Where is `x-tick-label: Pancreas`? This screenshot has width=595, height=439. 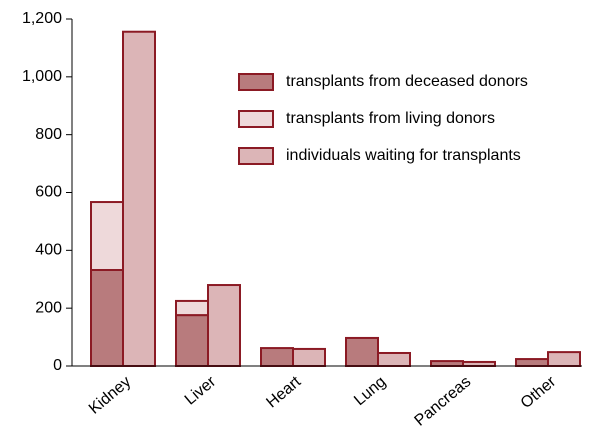 x-tick-label: Pancreas is located at coordinates (443, 401).